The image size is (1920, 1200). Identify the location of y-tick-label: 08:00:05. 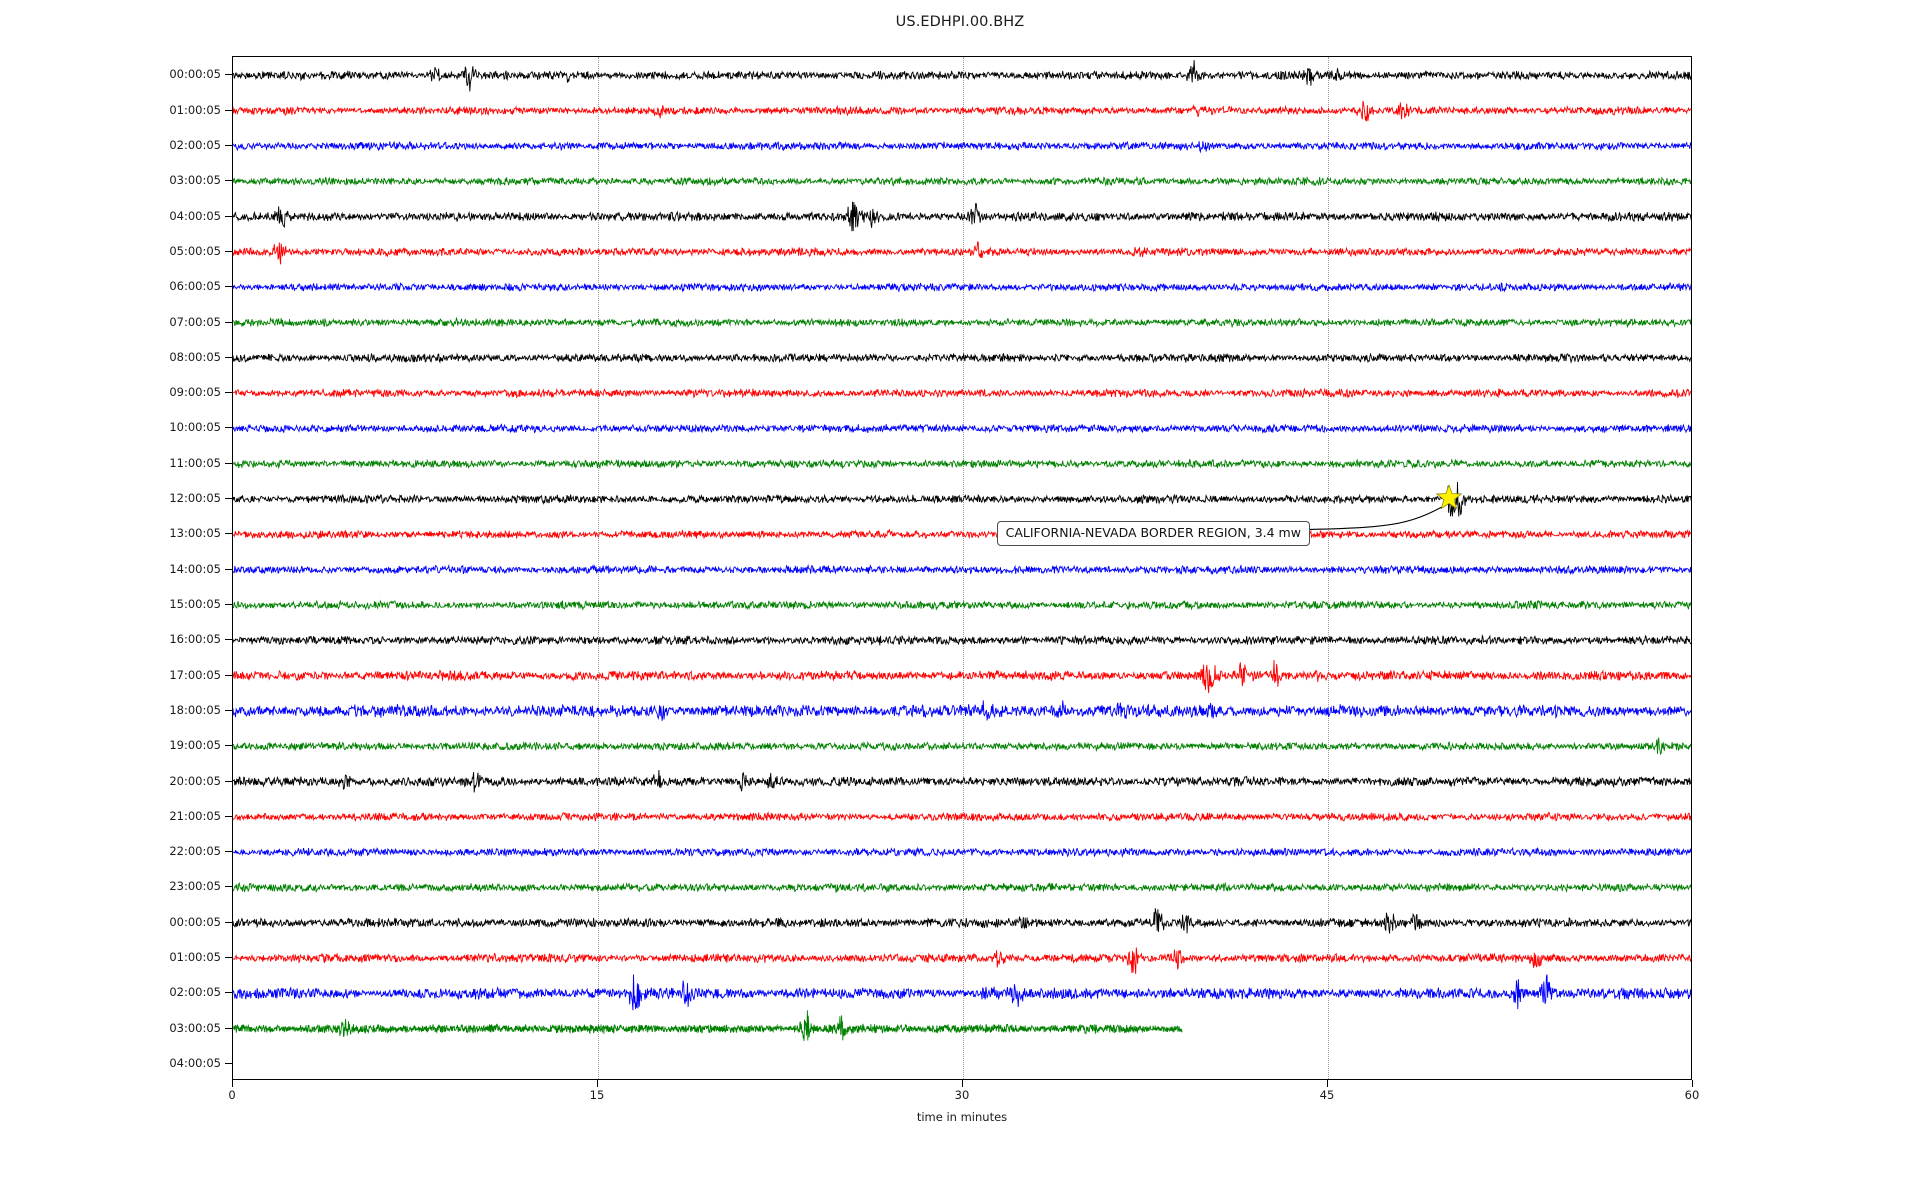
(195, 356).